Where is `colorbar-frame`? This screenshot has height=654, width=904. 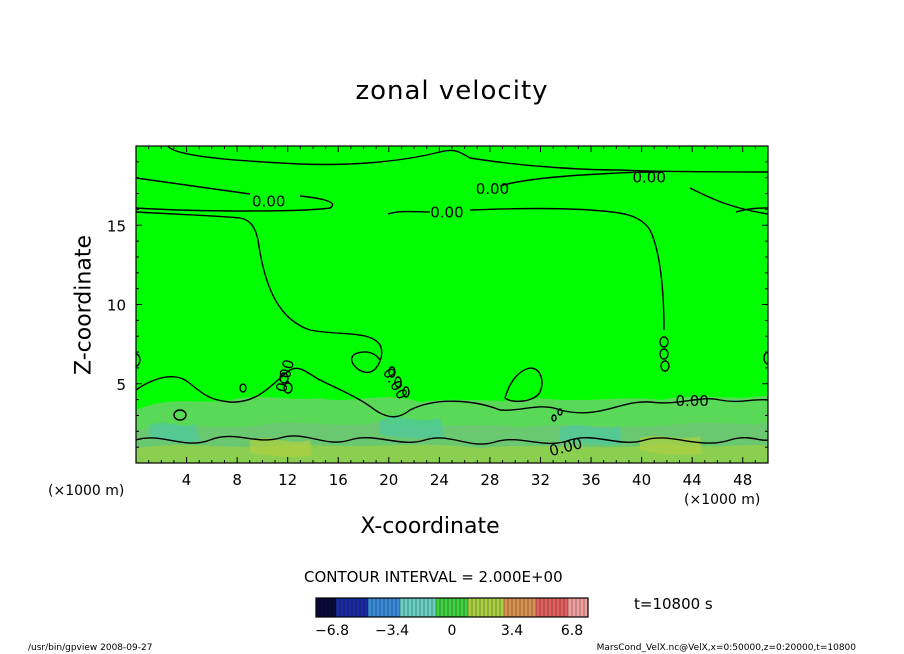 colorbar-frame is located at coordinates (452, 607).